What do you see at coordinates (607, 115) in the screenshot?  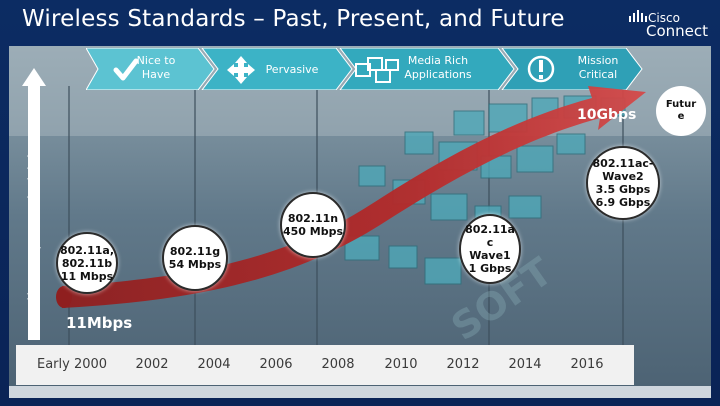 I see `rate-end-label: 10Gbps` at bounding box center [607, 115].